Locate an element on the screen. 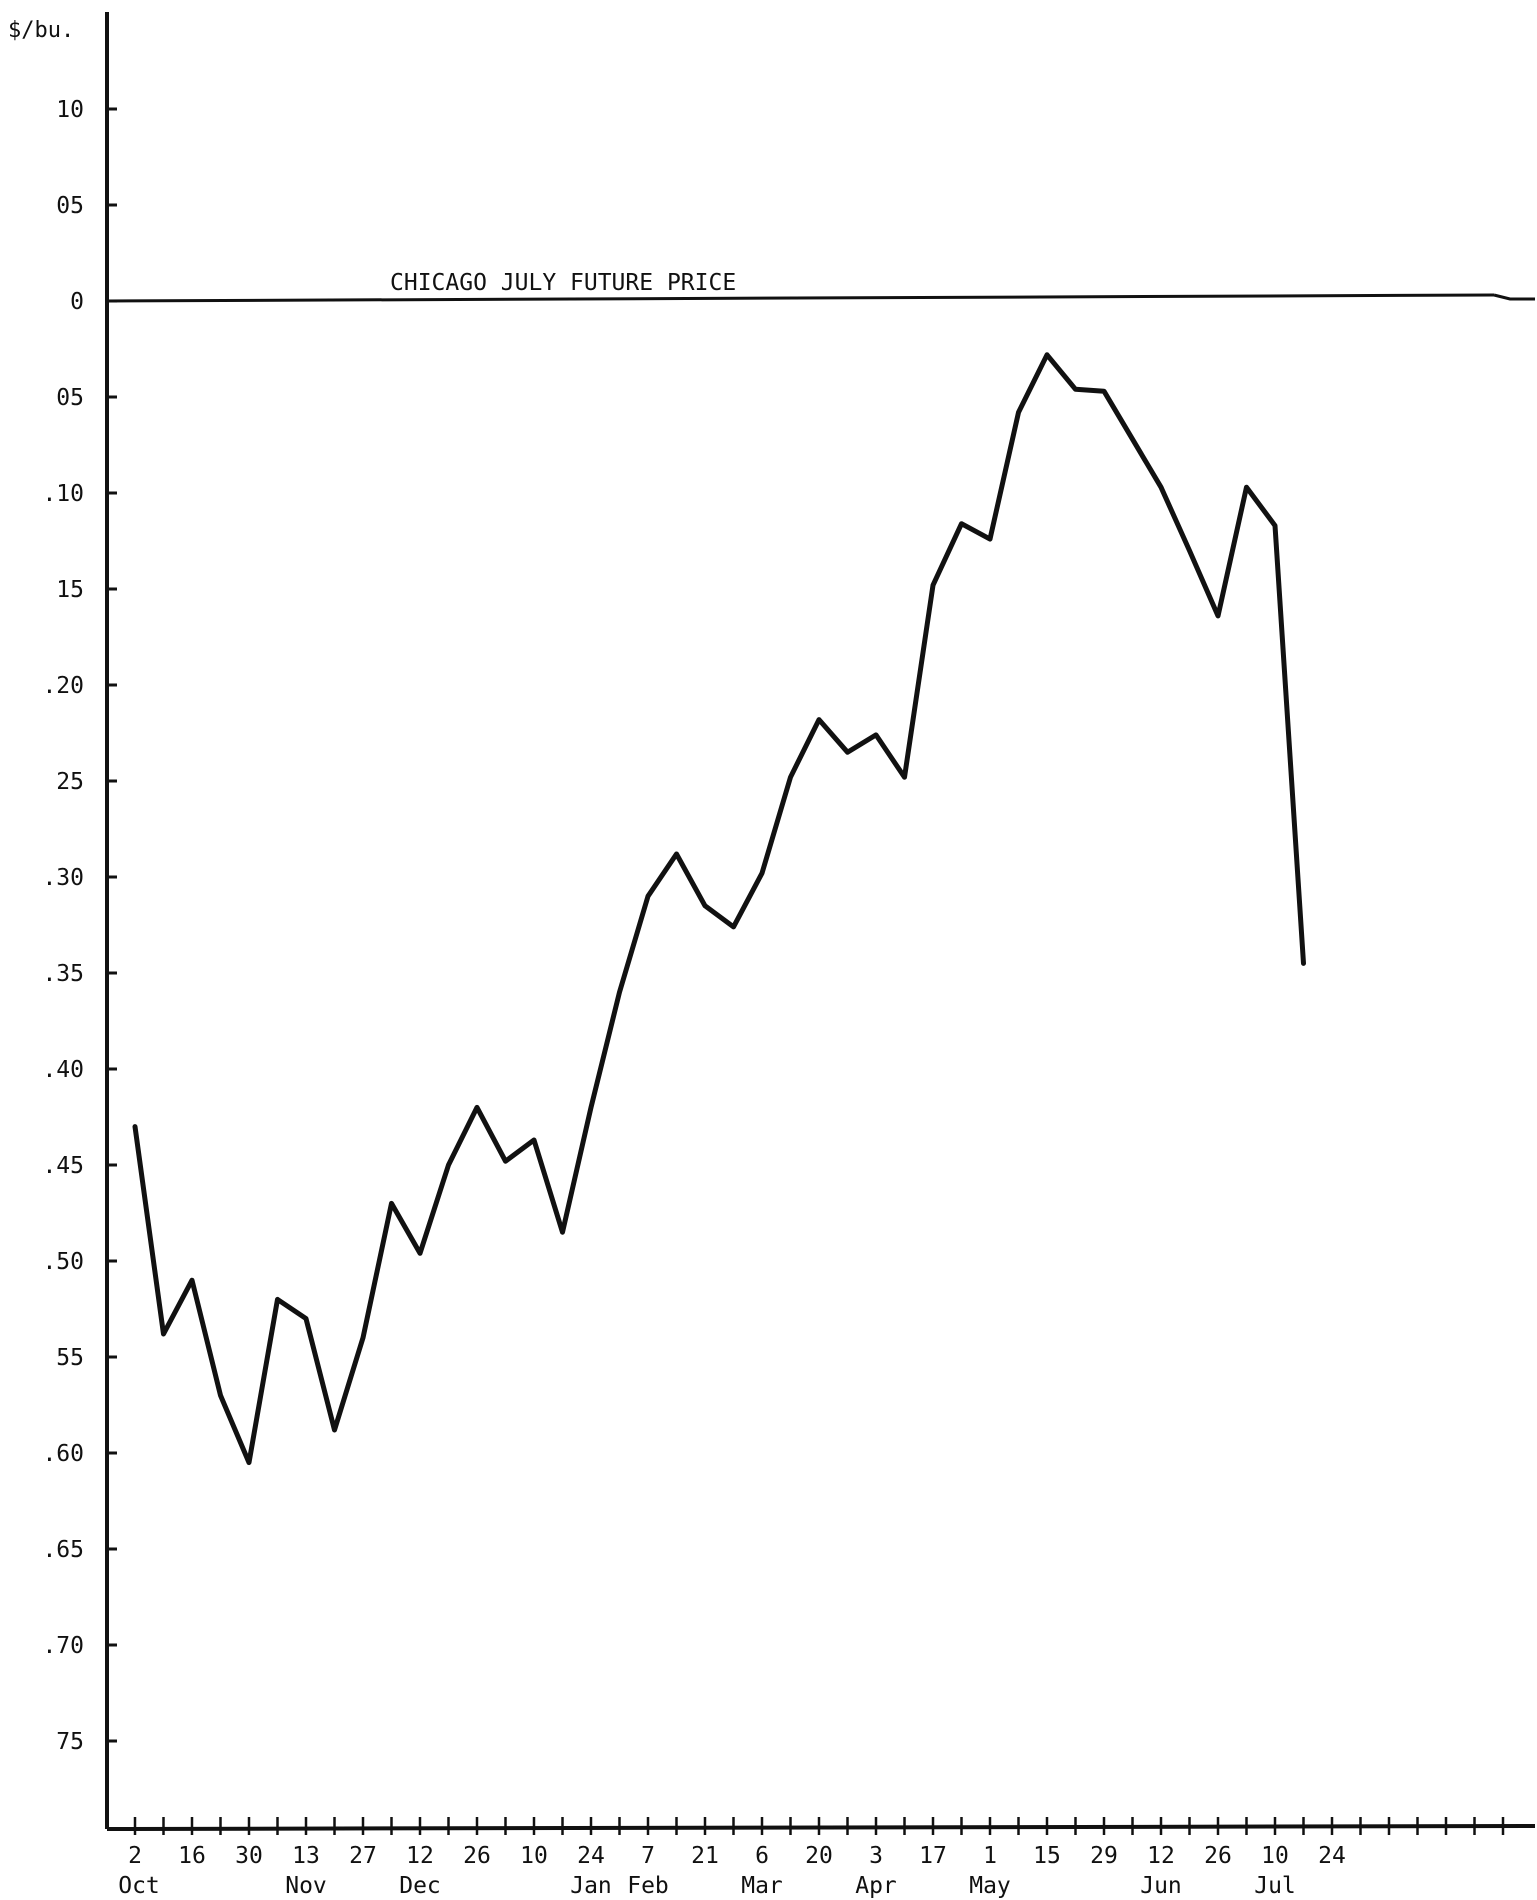 Image resolution: width=1537 pixels, height=1900 pixels. x-month-label: Apr is located at coordinates (876, 1886).